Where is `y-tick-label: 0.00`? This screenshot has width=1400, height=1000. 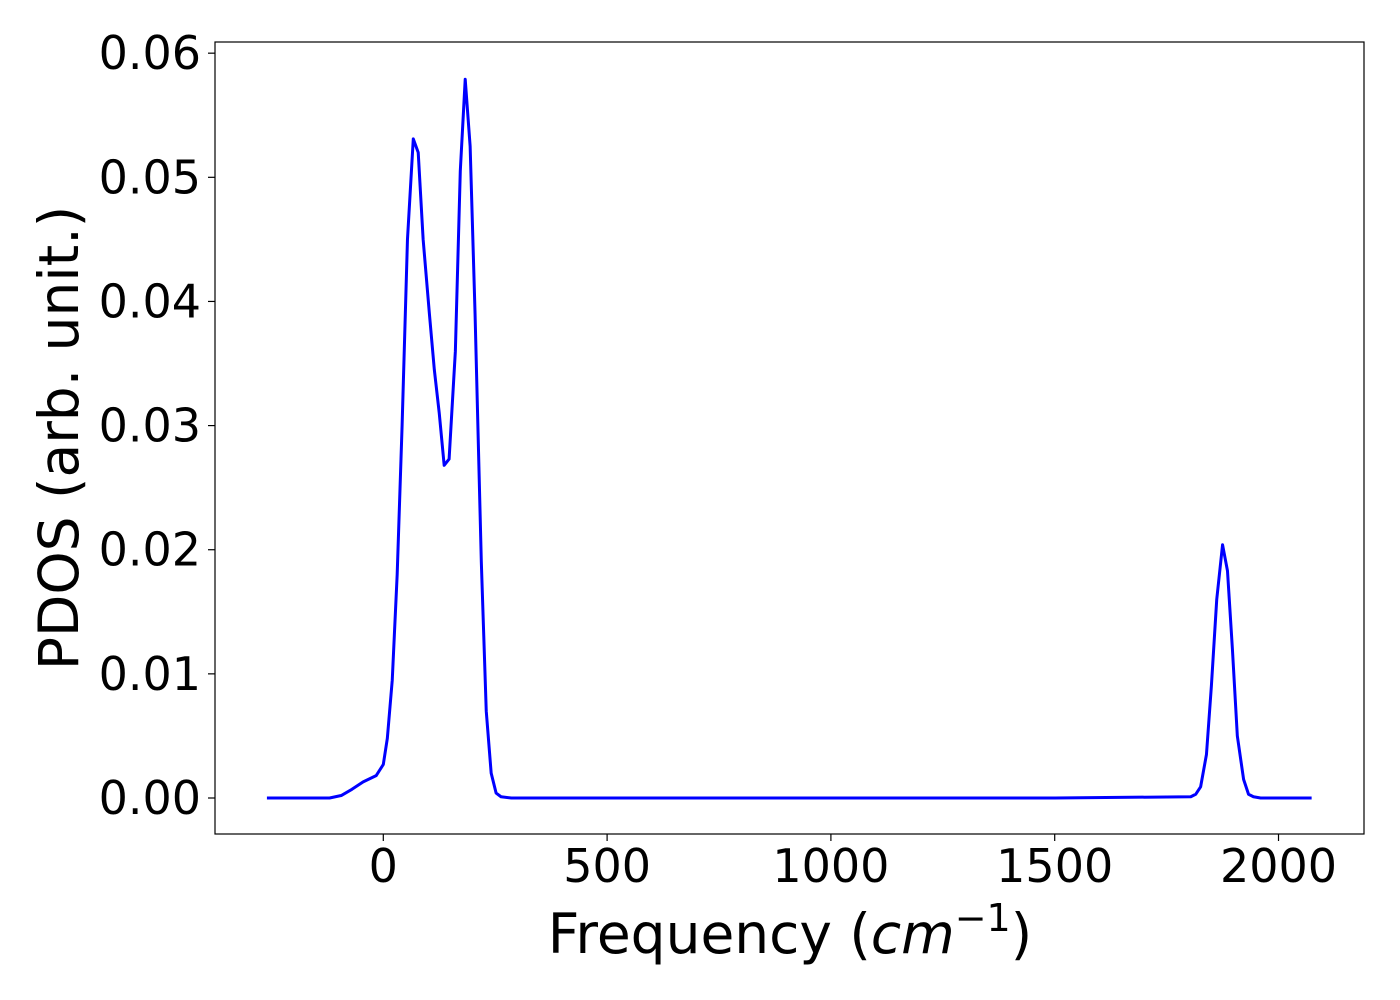 y-tick-label: 0.00 is located at coordinates (150, 798).